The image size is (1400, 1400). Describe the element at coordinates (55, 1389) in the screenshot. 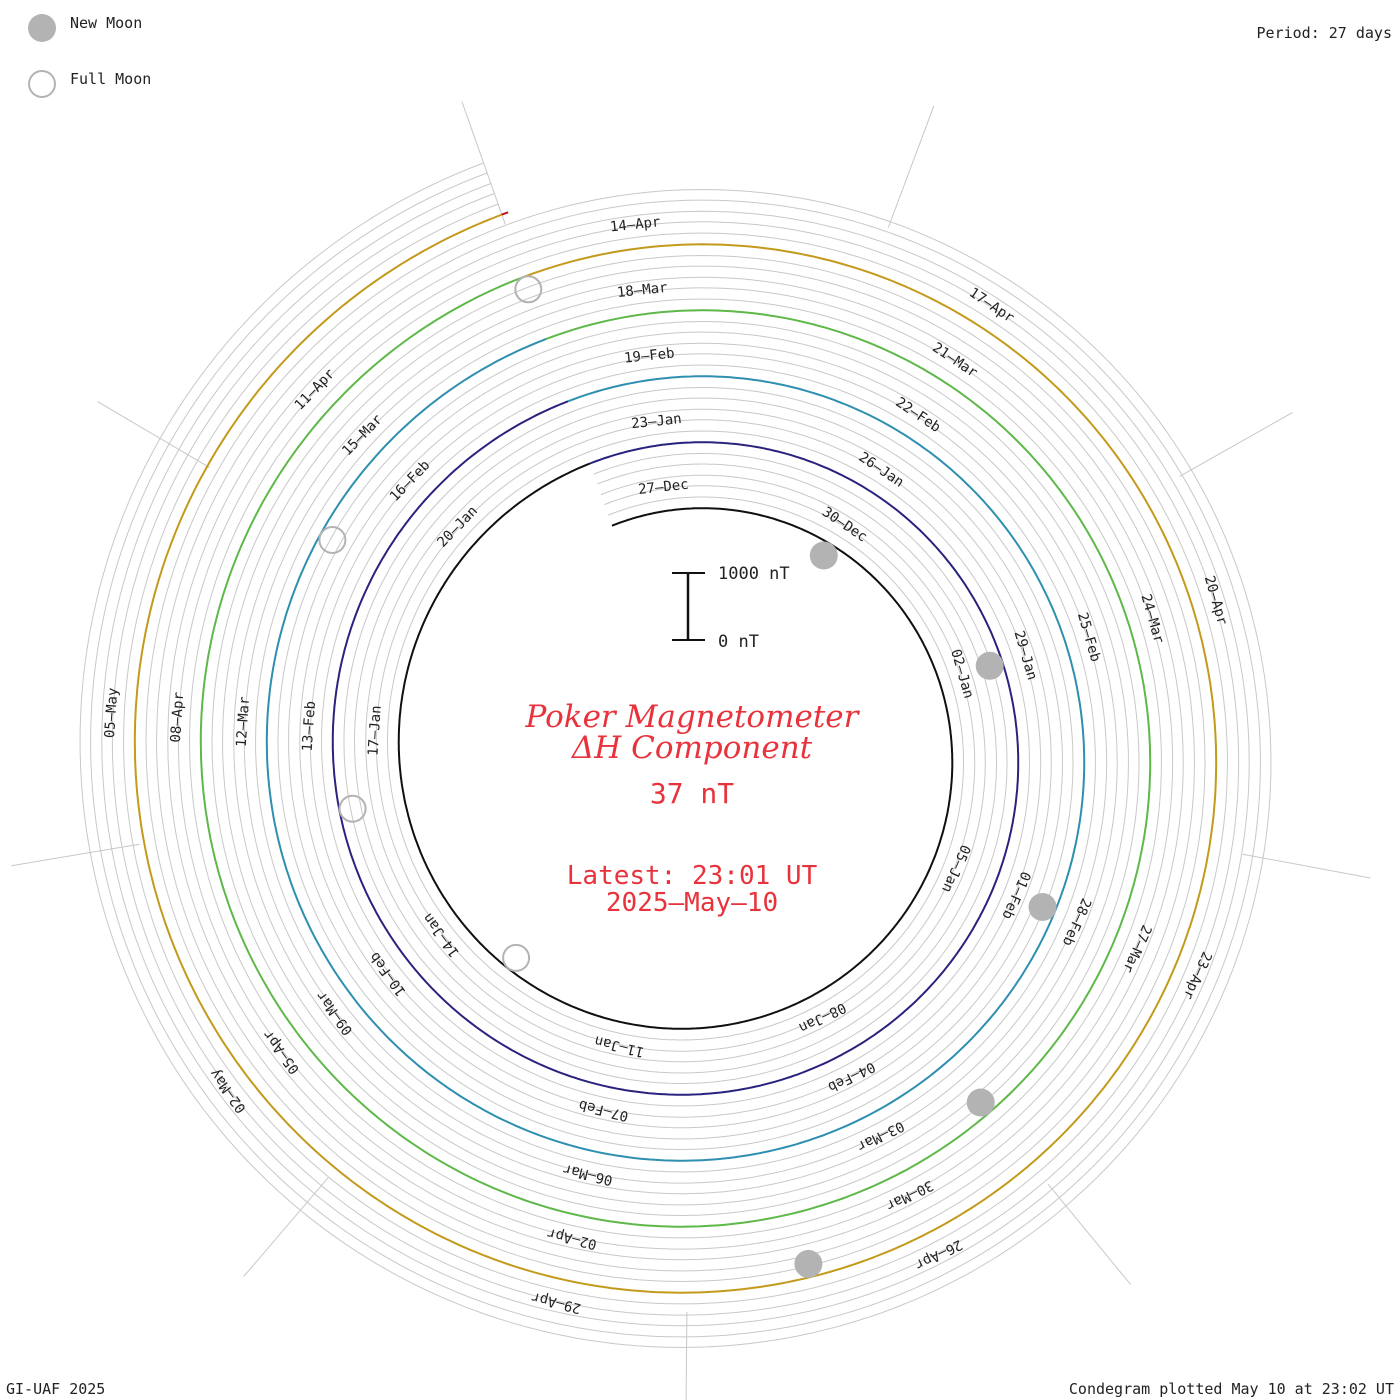

I see `footer-credit: GI-UAF 2025` at that location.